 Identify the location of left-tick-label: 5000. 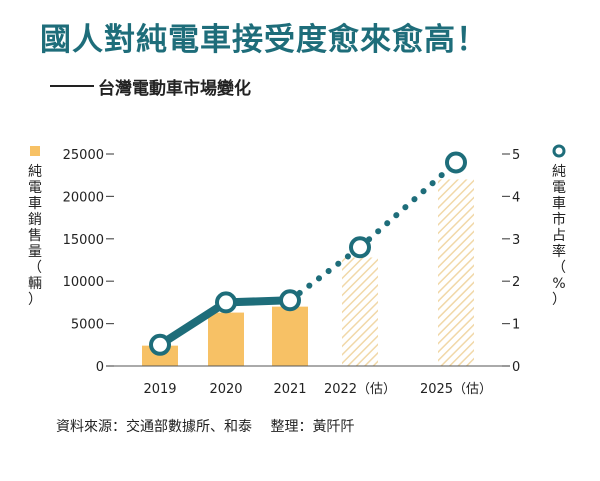
(87, 325).